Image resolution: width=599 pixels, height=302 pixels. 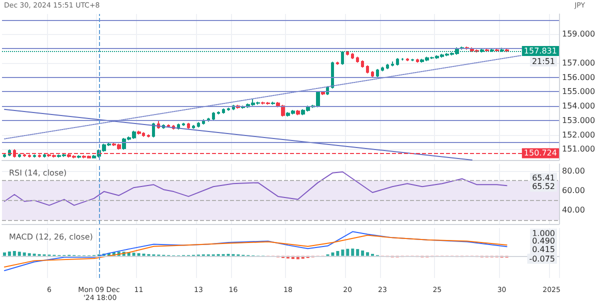 I want to click on ref-line-label: 157.831, so click(x=540, y=51).